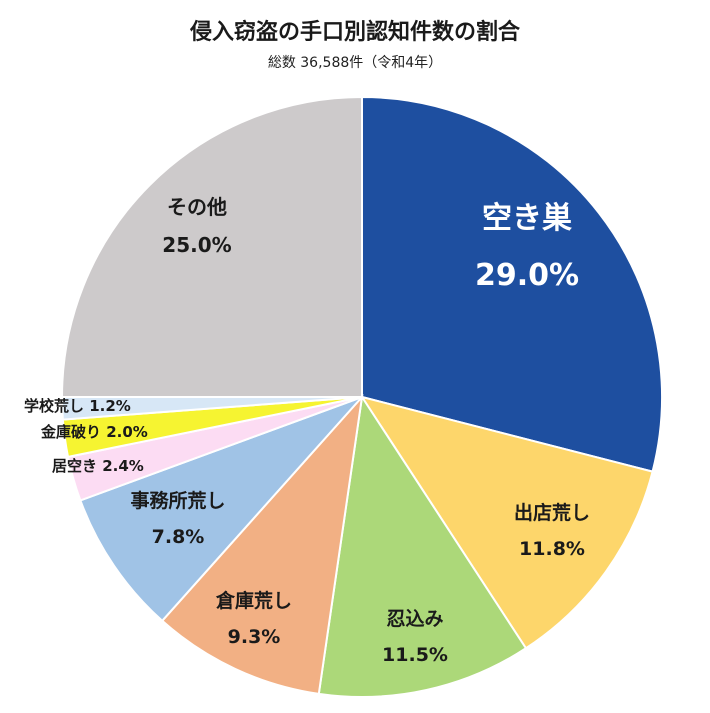  Describe the element at coordinates (552, 512) in the screenshot. I see `slice-name-2: 出店荒し` at that location.